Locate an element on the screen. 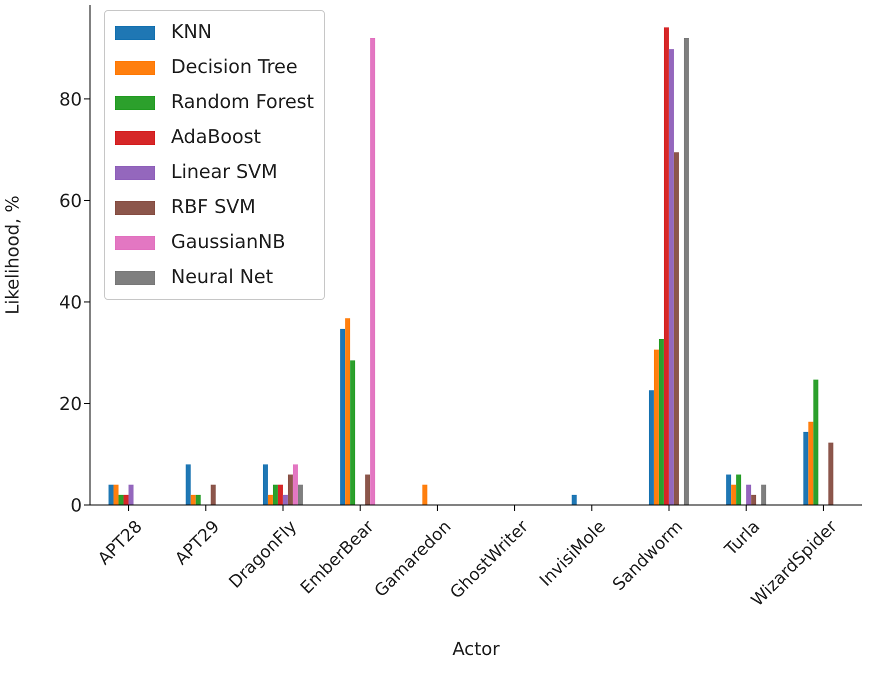 The width and height of the screenshot is (880, 675). y-tick-label: 40 is located at coordinates (70, 303).